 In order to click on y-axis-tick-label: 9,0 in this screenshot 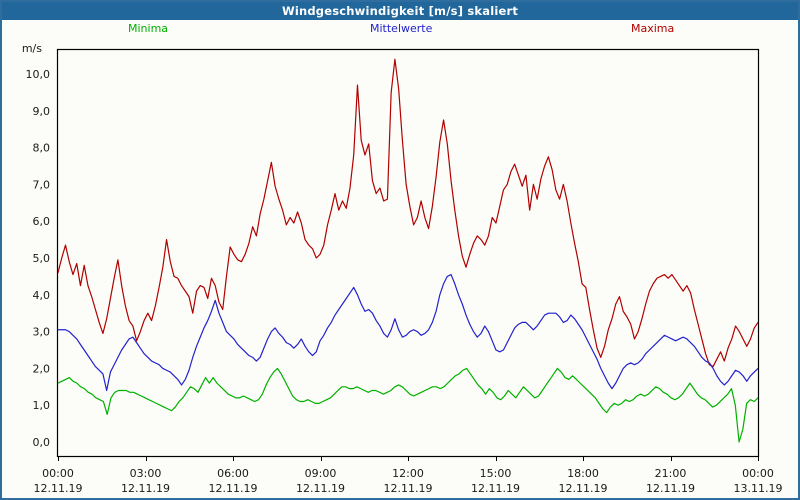, I will do `click(42, 111)`.